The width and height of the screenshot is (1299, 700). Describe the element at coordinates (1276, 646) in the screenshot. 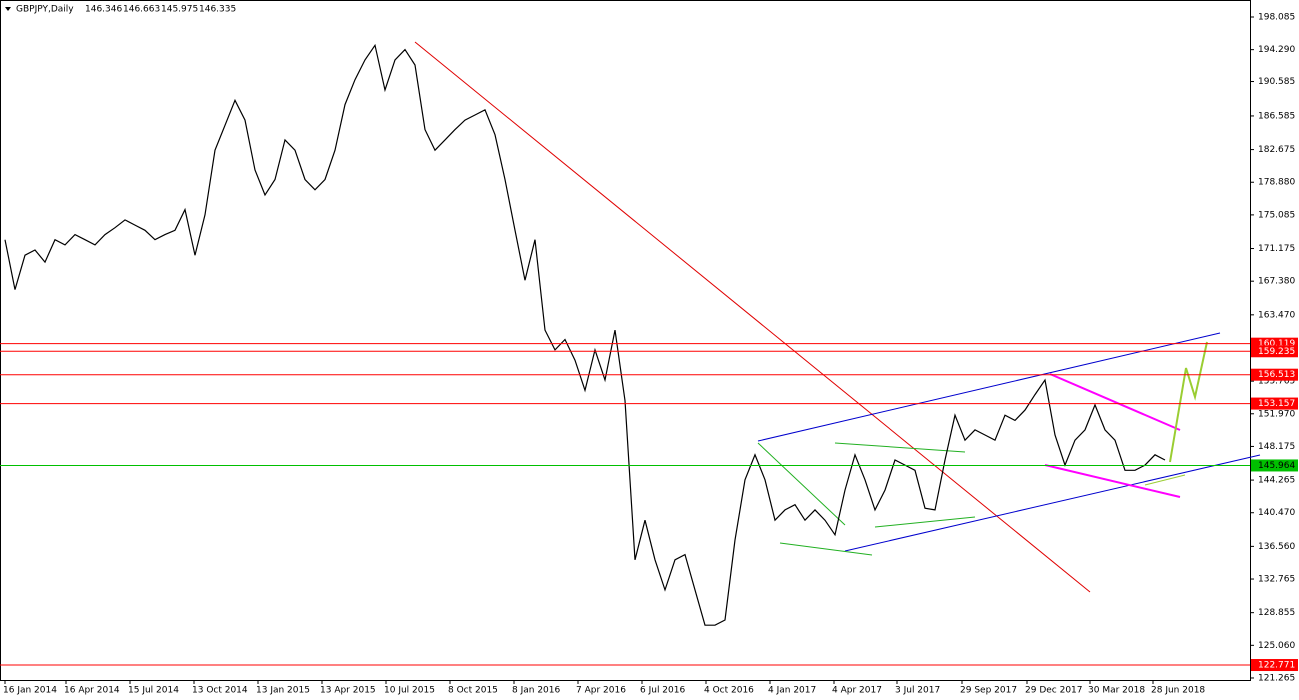

I see `y-tick-label: 125.060` at that location.